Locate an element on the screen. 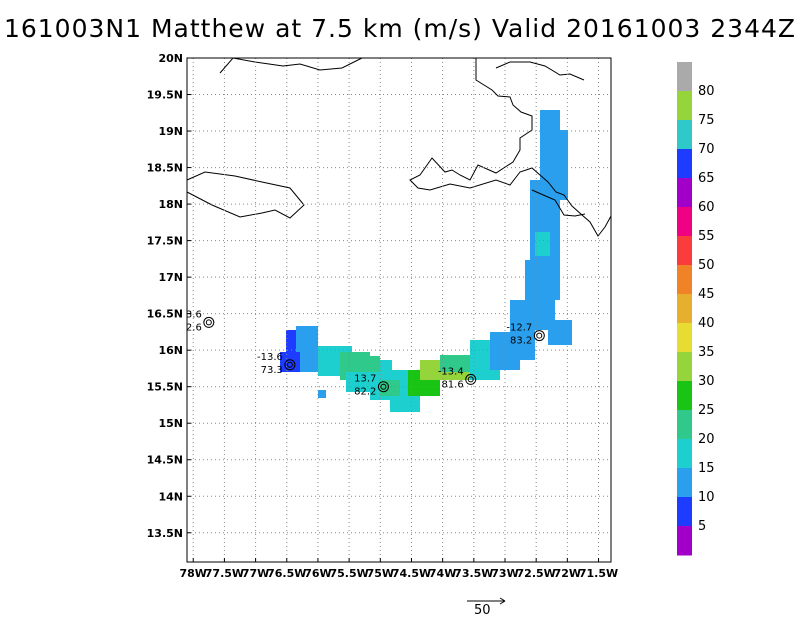 The height and width of the screenshot is (618, 800). lon-tick-label: 74.5W is located at coordinates (411, 573).